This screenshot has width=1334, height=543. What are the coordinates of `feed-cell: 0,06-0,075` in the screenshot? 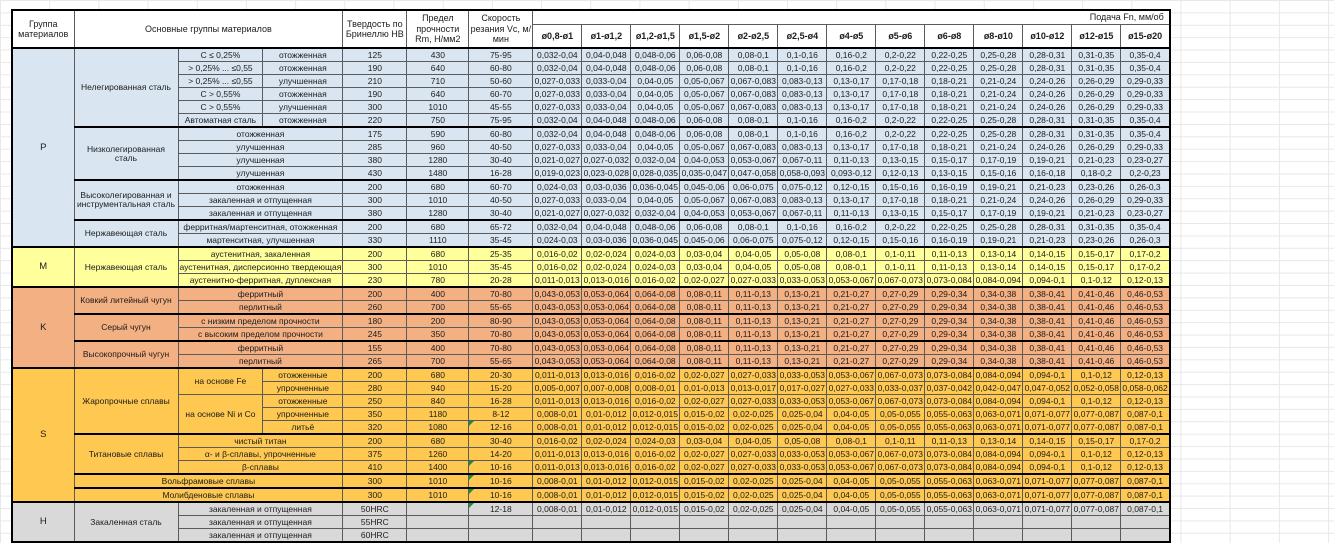 It's located at (753, 240).